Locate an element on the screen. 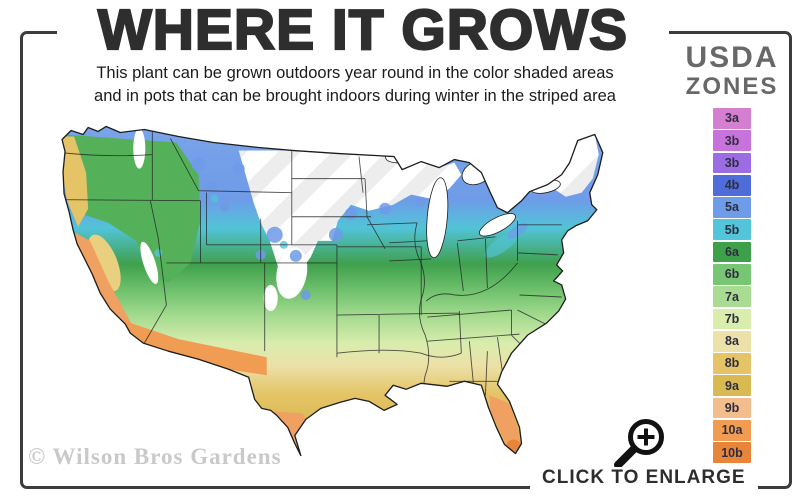  zone-chip-list: 3a 3b 3b 4b 5a 5b 6a 6b 7a 7b 8a 8b 9a 9b 10a 10b is located at coordinates (732, 285).